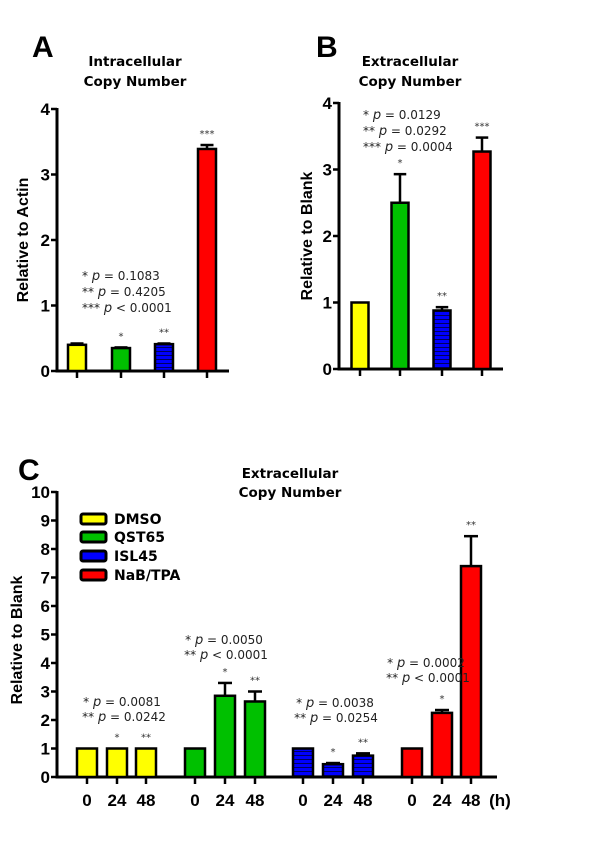 This screenshot has height=850, width=600. I want to click on legend-item: QST65, so click(122, 538).